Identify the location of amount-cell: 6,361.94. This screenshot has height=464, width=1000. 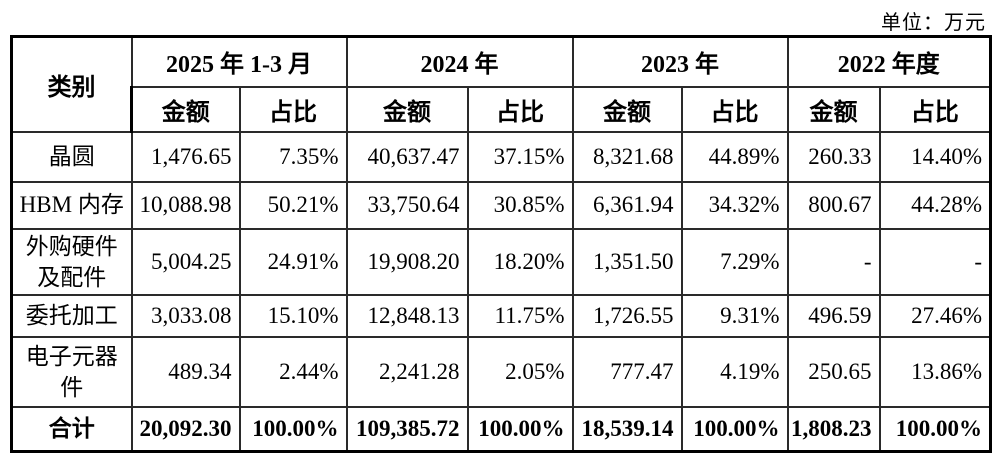
(627, 205).